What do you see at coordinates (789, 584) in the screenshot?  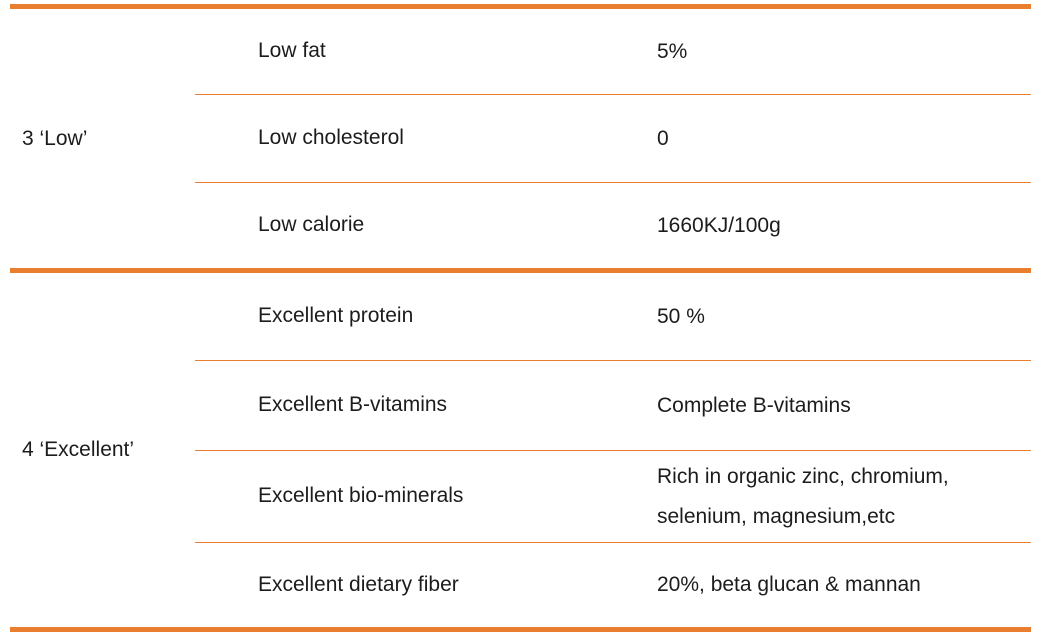 I see `value-cell: 20%, beta glucan & mannan` at bounding box center [789, 584].